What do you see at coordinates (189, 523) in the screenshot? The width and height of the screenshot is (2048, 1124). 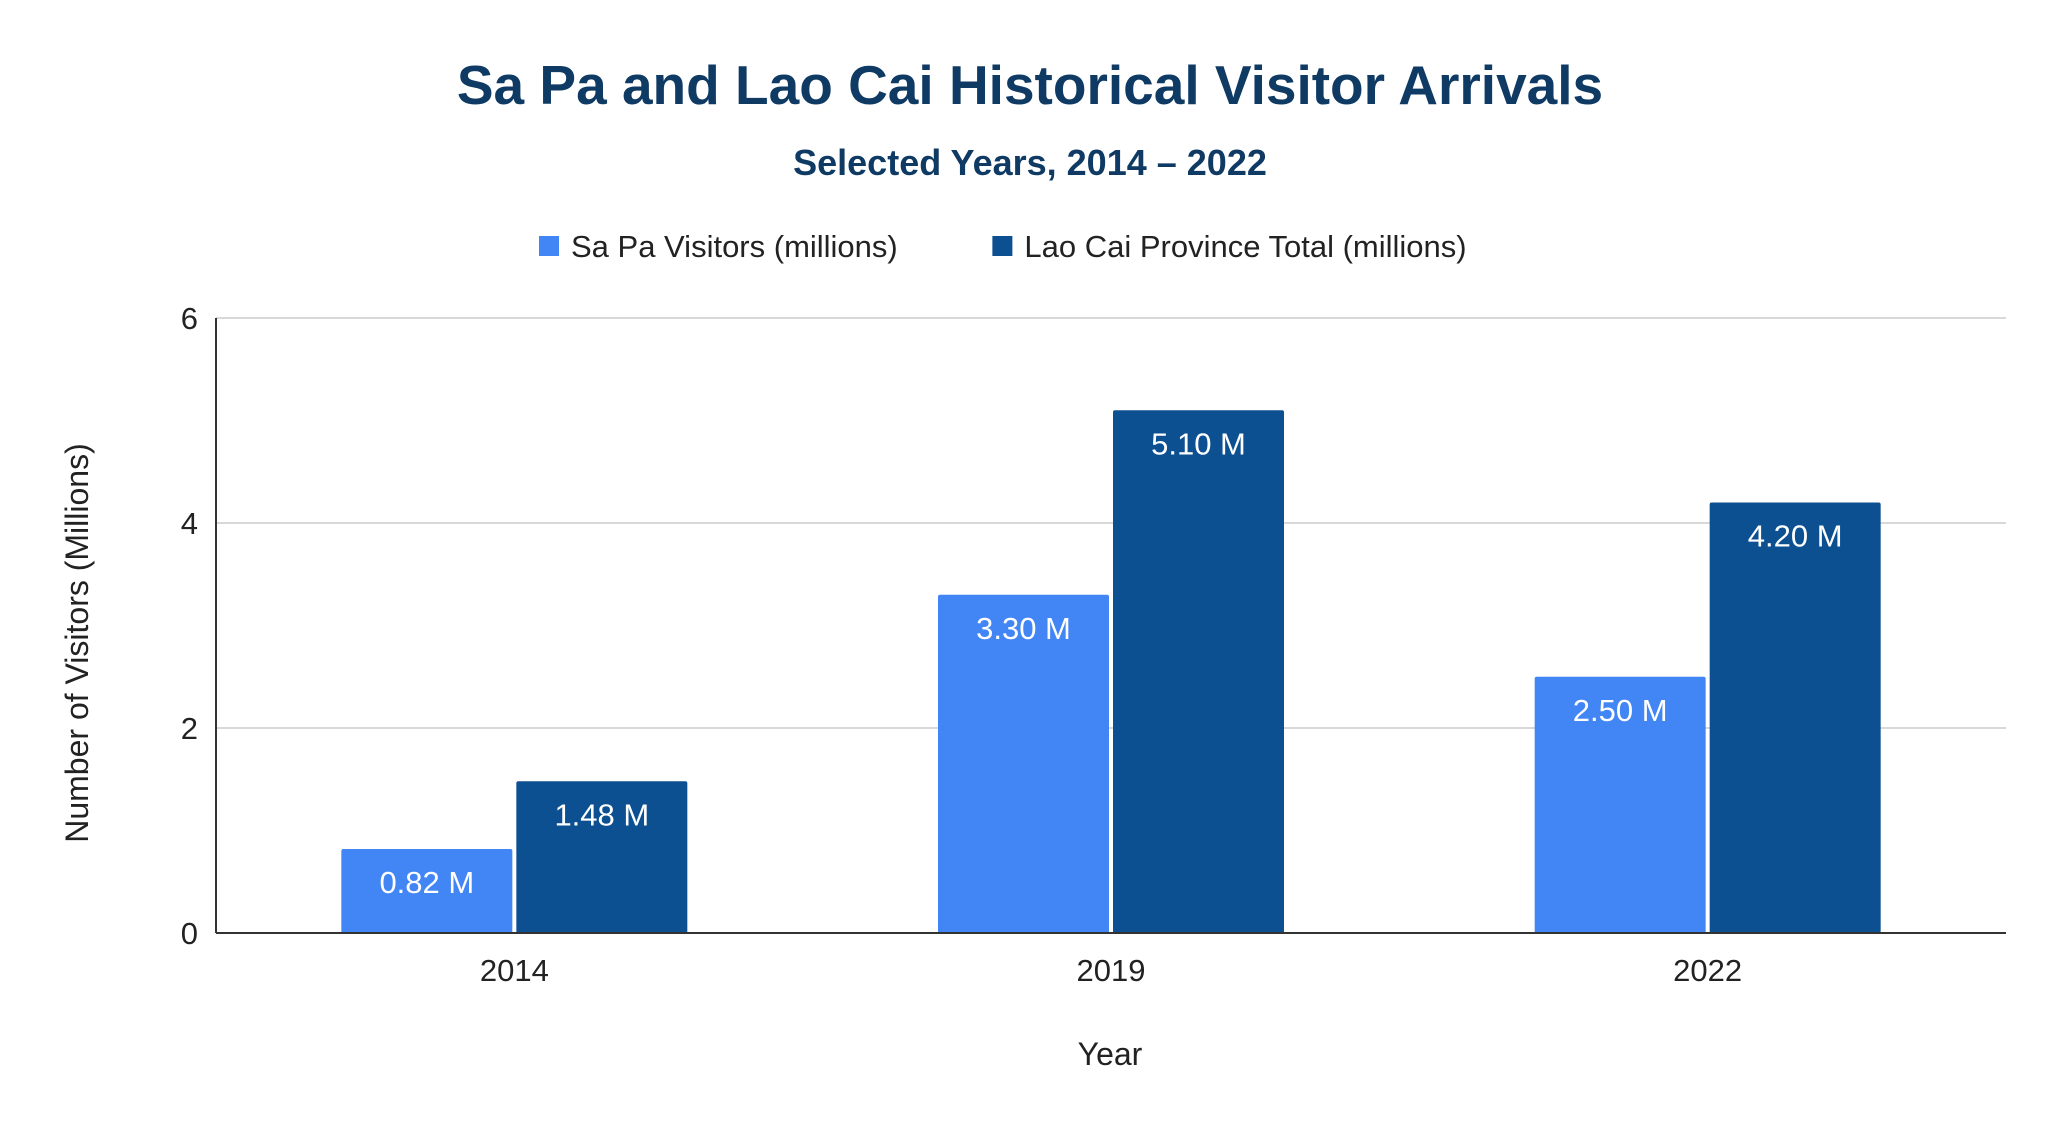 I see `y-tick-label: 4` at bounding box center [189, 523].